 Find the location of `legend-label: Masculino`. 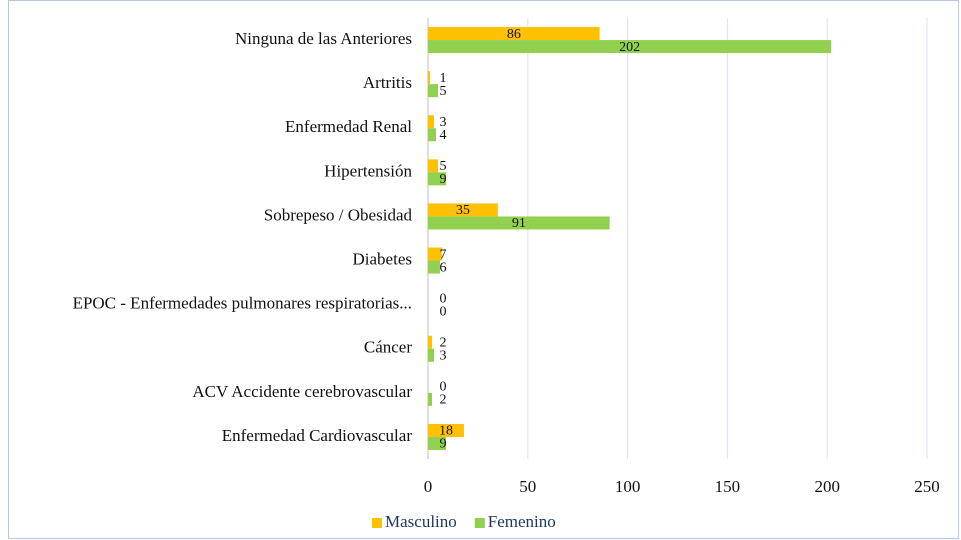

legend-label: Masculino is located at coordinates (421, 521).